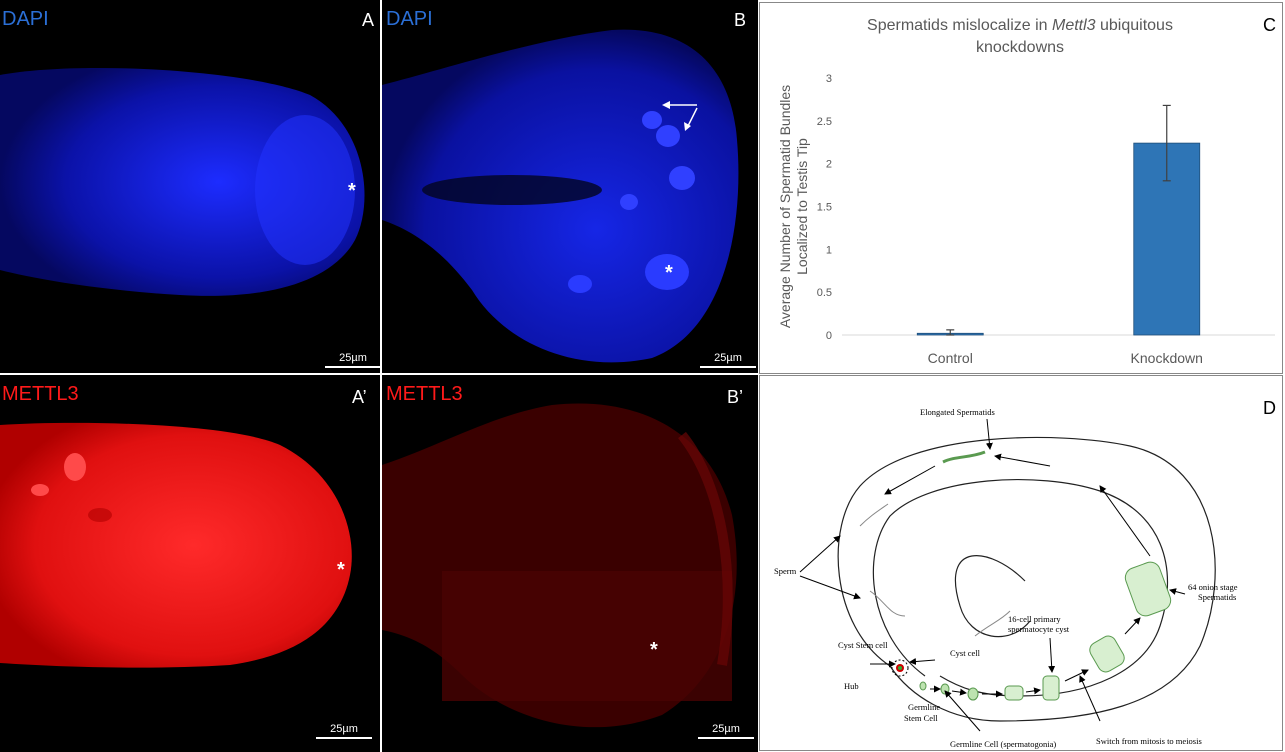 Image resolution: width=1285 pixels, height=752 pixels. Describe the element at coordinates (824, 208) in the screenshot. I see `y-tick-label: 1.5` at that location.